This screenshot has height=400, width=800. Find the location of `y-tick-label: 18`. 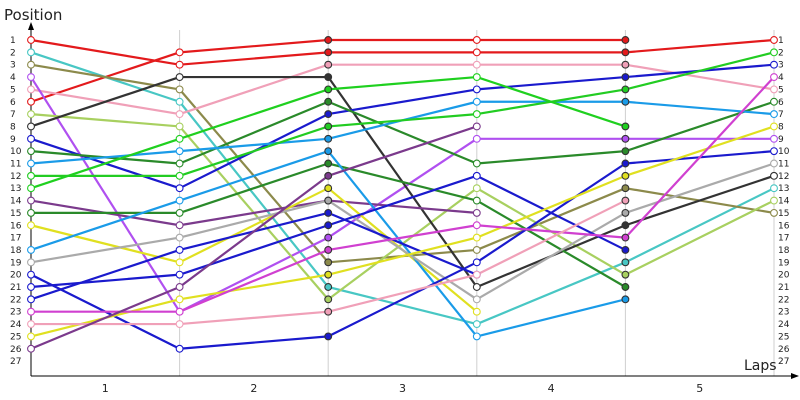

y-tick-label: 18 is located at coordinates (784, 251).